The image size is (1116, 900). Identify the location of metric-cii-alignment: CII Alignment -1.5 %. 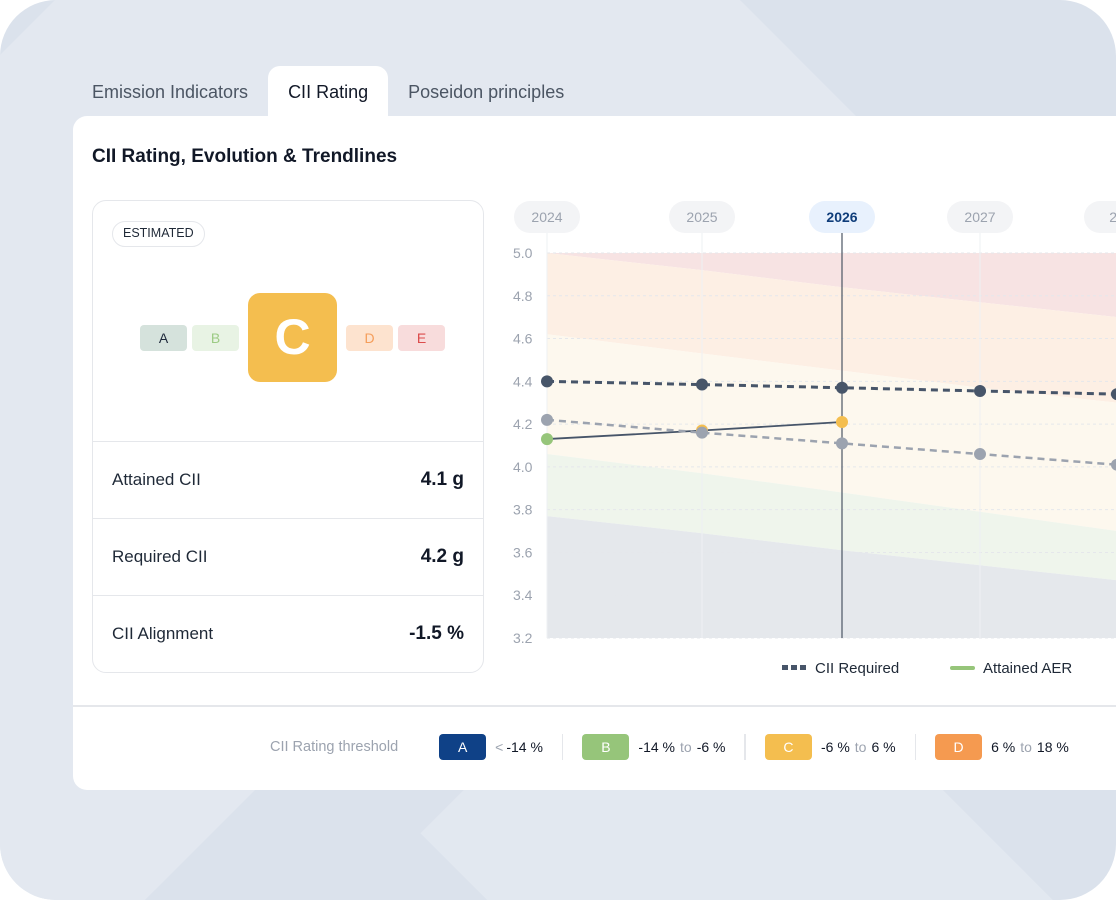
(288, 633).